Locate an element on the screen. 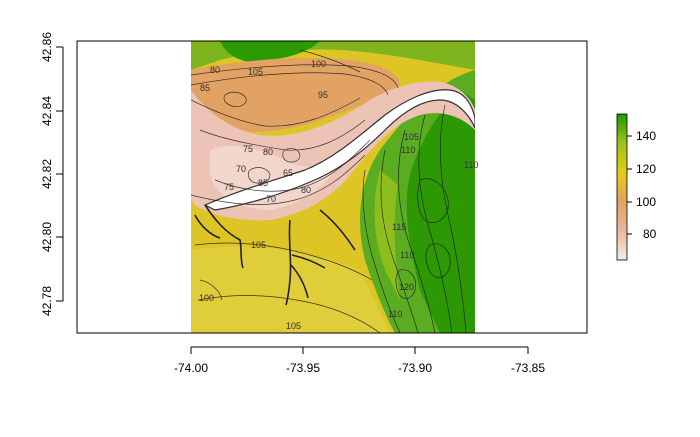 The image size is (700, 437). legend-colorbar is located at coordinates (622, 187).